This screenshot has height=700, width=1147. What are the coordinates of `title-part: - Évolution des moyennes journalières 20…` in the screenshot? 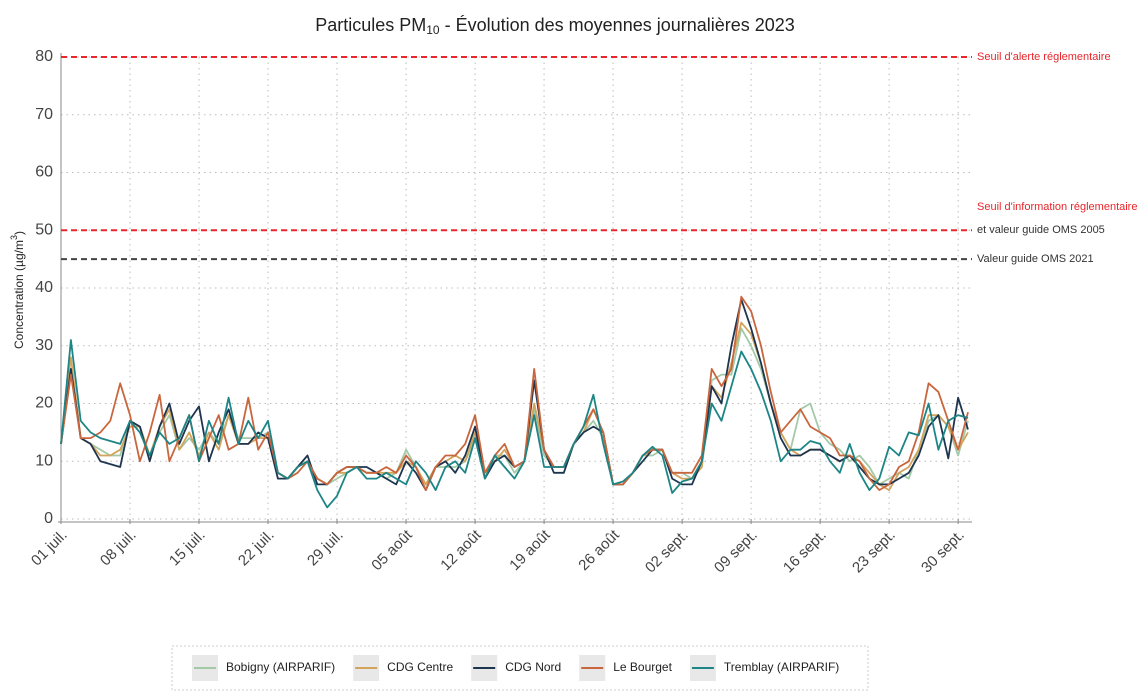 It's located at (617, 25).